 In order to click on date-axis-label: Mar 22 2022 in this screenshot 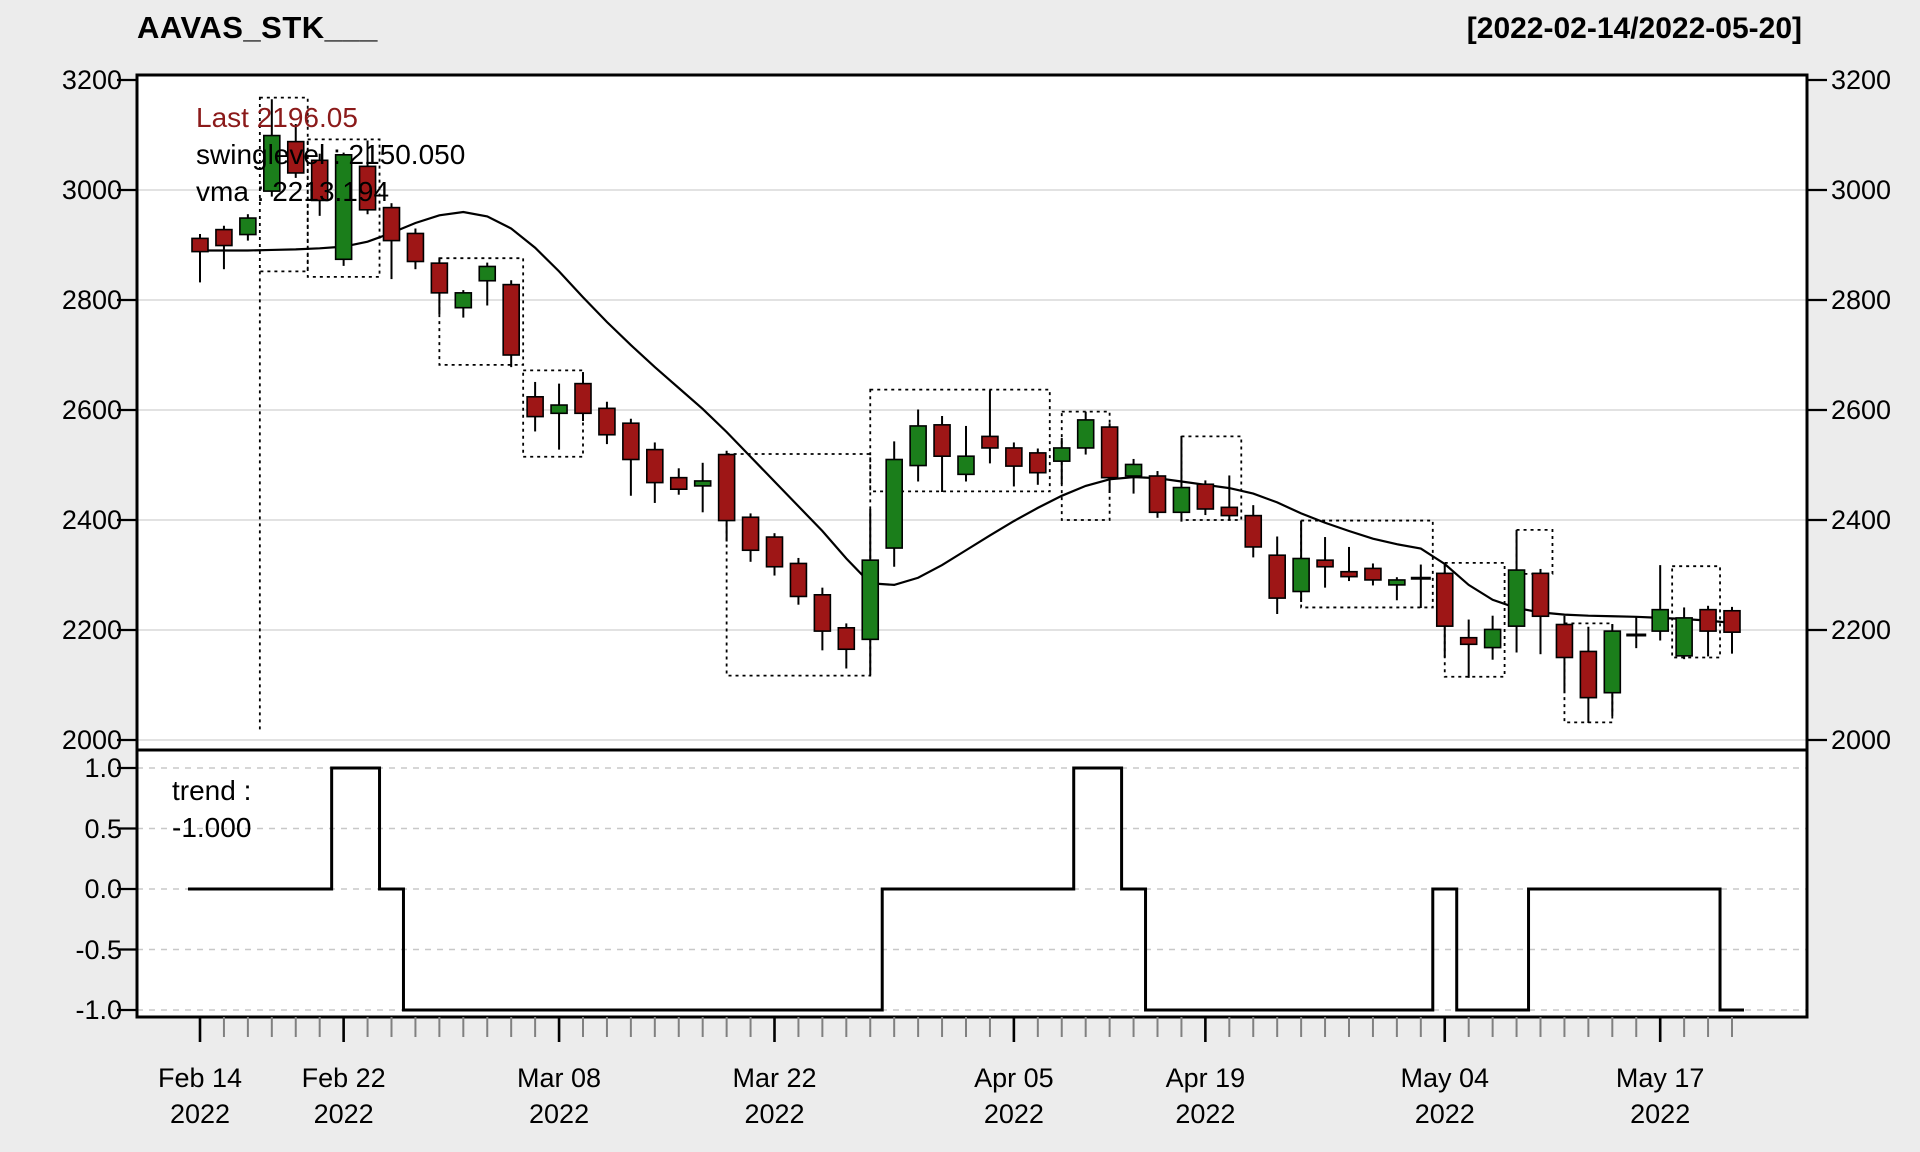, I will do `click(775, 1096)`.